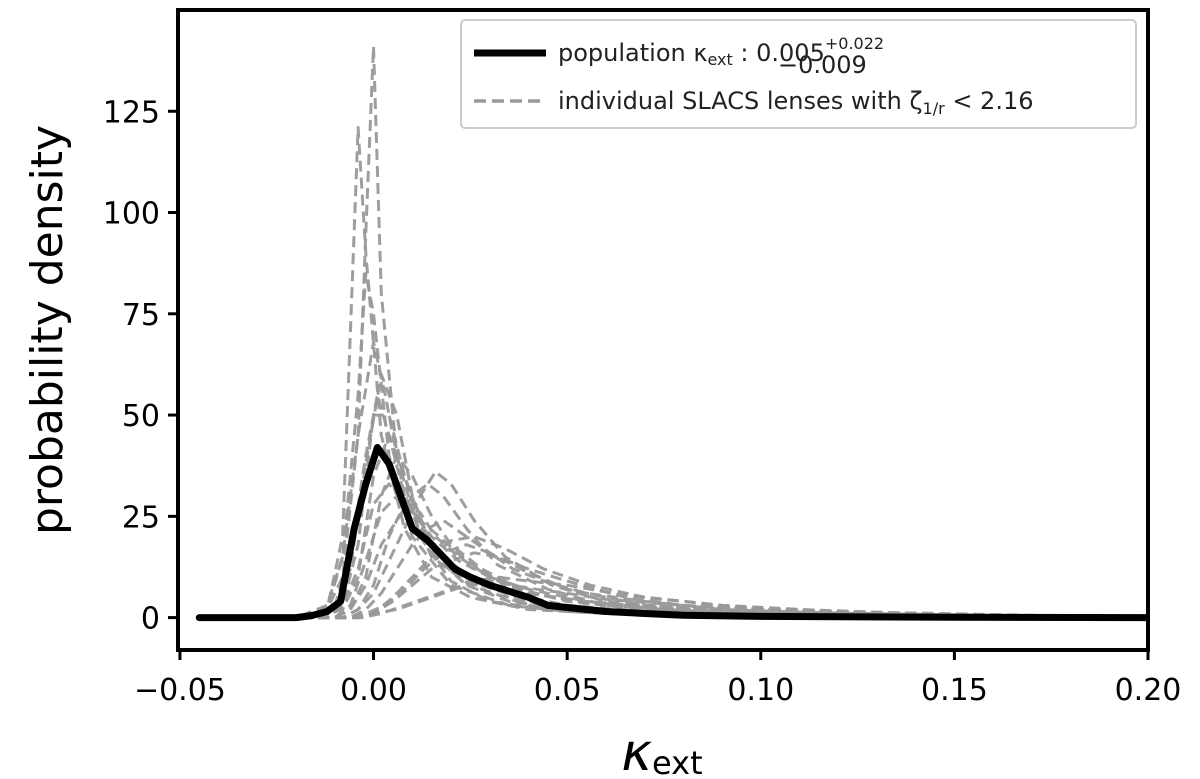 The image size is (1200, 779). I want to click on x-tick-label: 0.15, so click(954, 690).